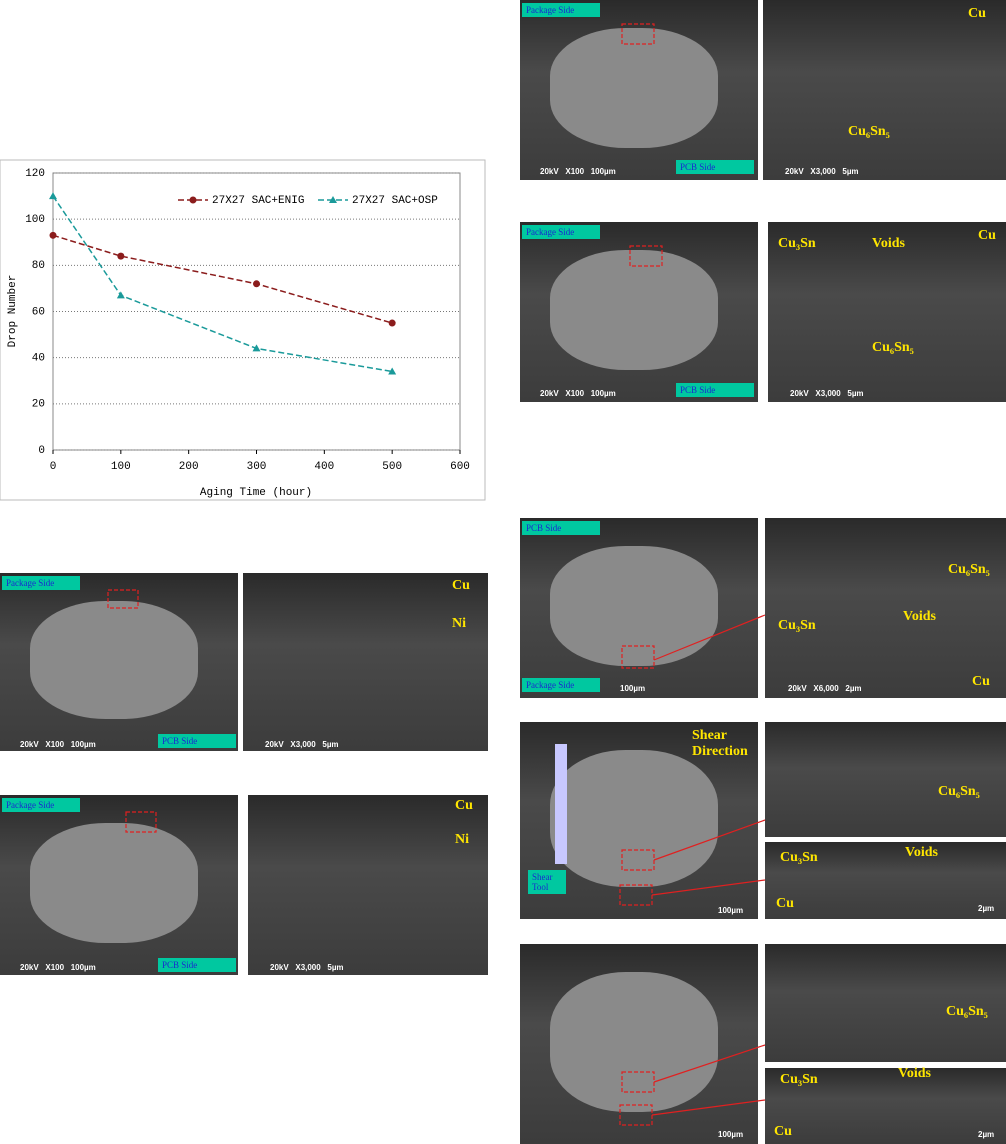 The width and height of the screenshot is (1006, 1144). I want to click on x-tick-label: 500, so click(392, 467).